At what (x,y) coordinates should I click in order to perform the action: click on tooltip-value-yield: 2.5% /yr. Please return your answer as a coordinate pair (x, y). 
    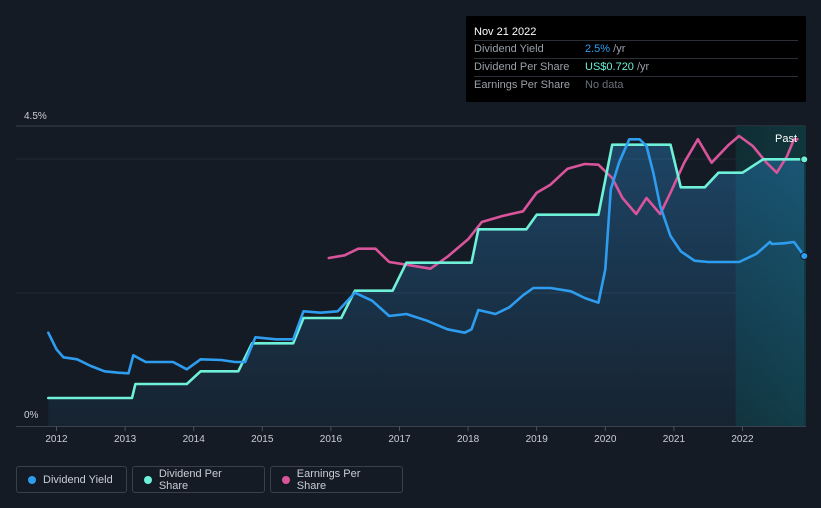
    Looking at the image, I should click on (605, 49).